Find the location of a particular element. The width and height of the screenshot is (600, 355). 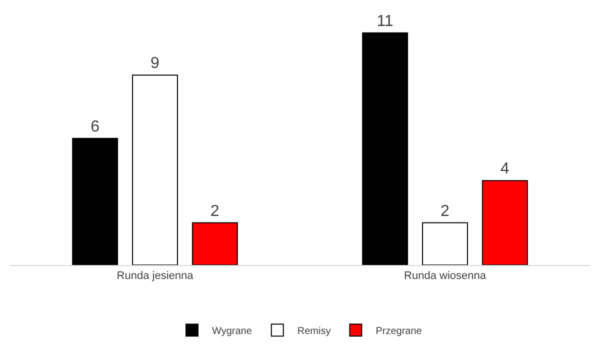

data-label: 11 is located at coordinates (385, 21).